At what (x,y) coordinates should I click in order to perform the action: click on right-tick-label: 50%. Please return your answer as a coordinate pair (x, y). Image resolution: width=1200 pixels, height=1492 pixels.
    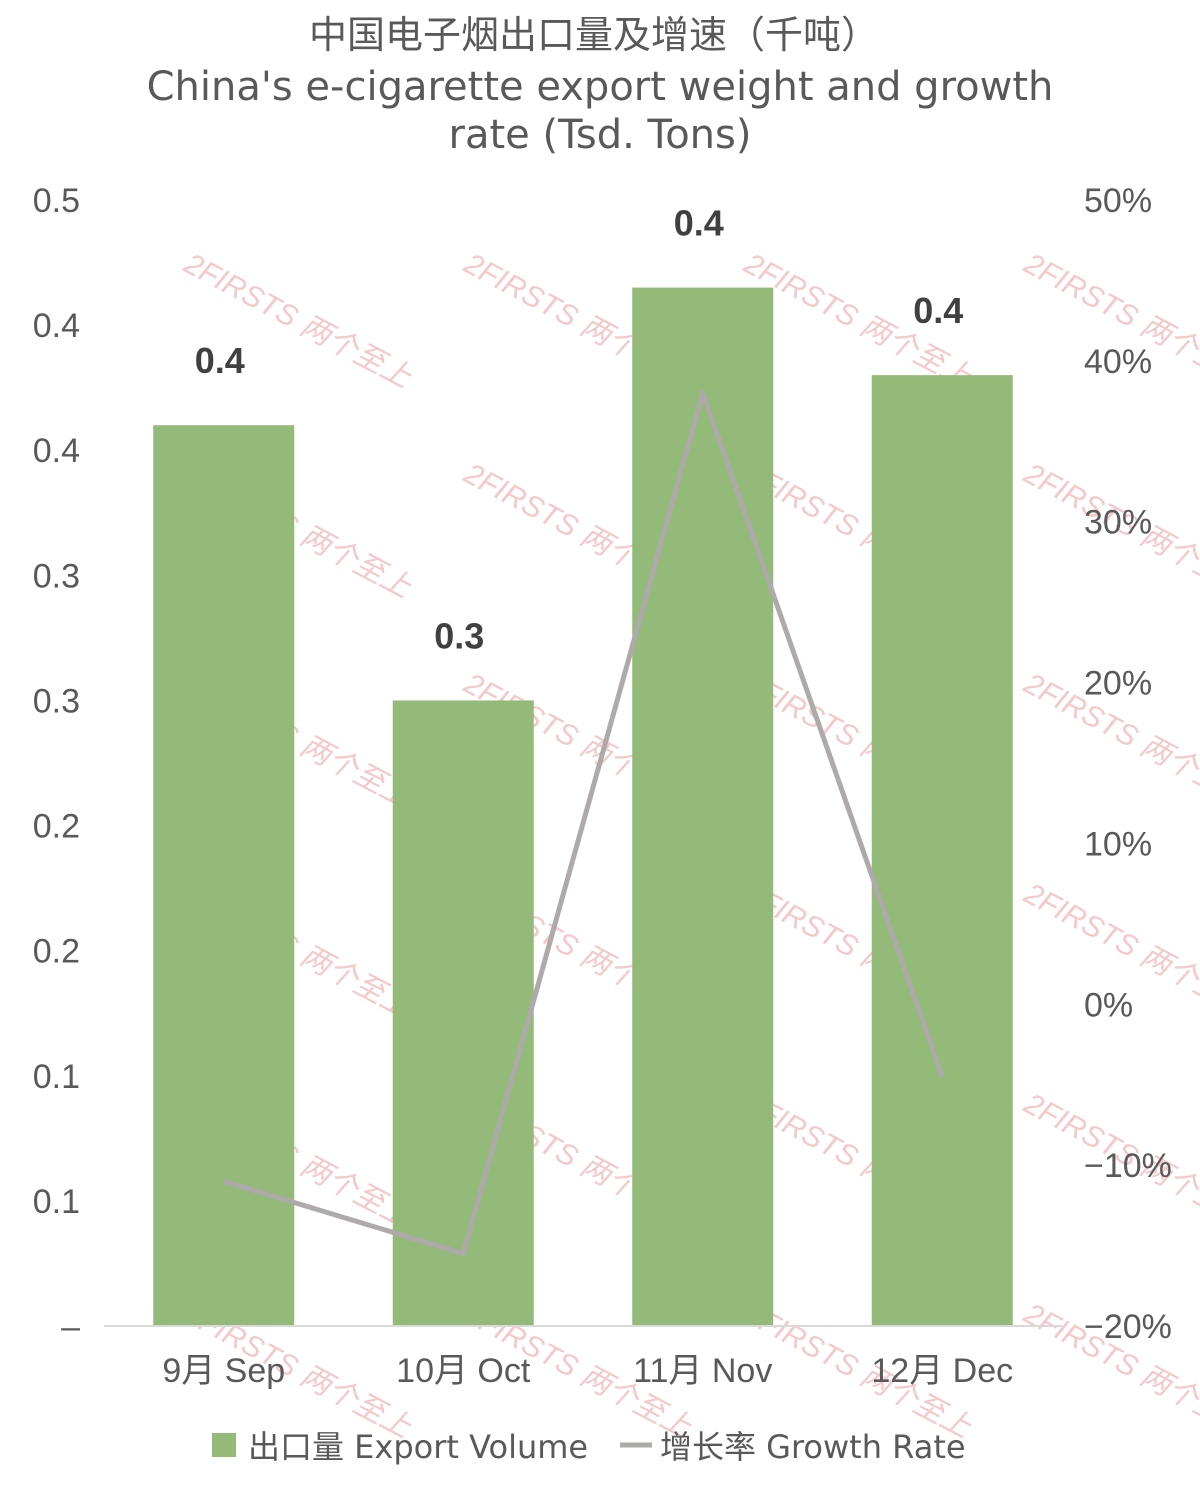
    Looking at the image, I should click on (1118, 201).